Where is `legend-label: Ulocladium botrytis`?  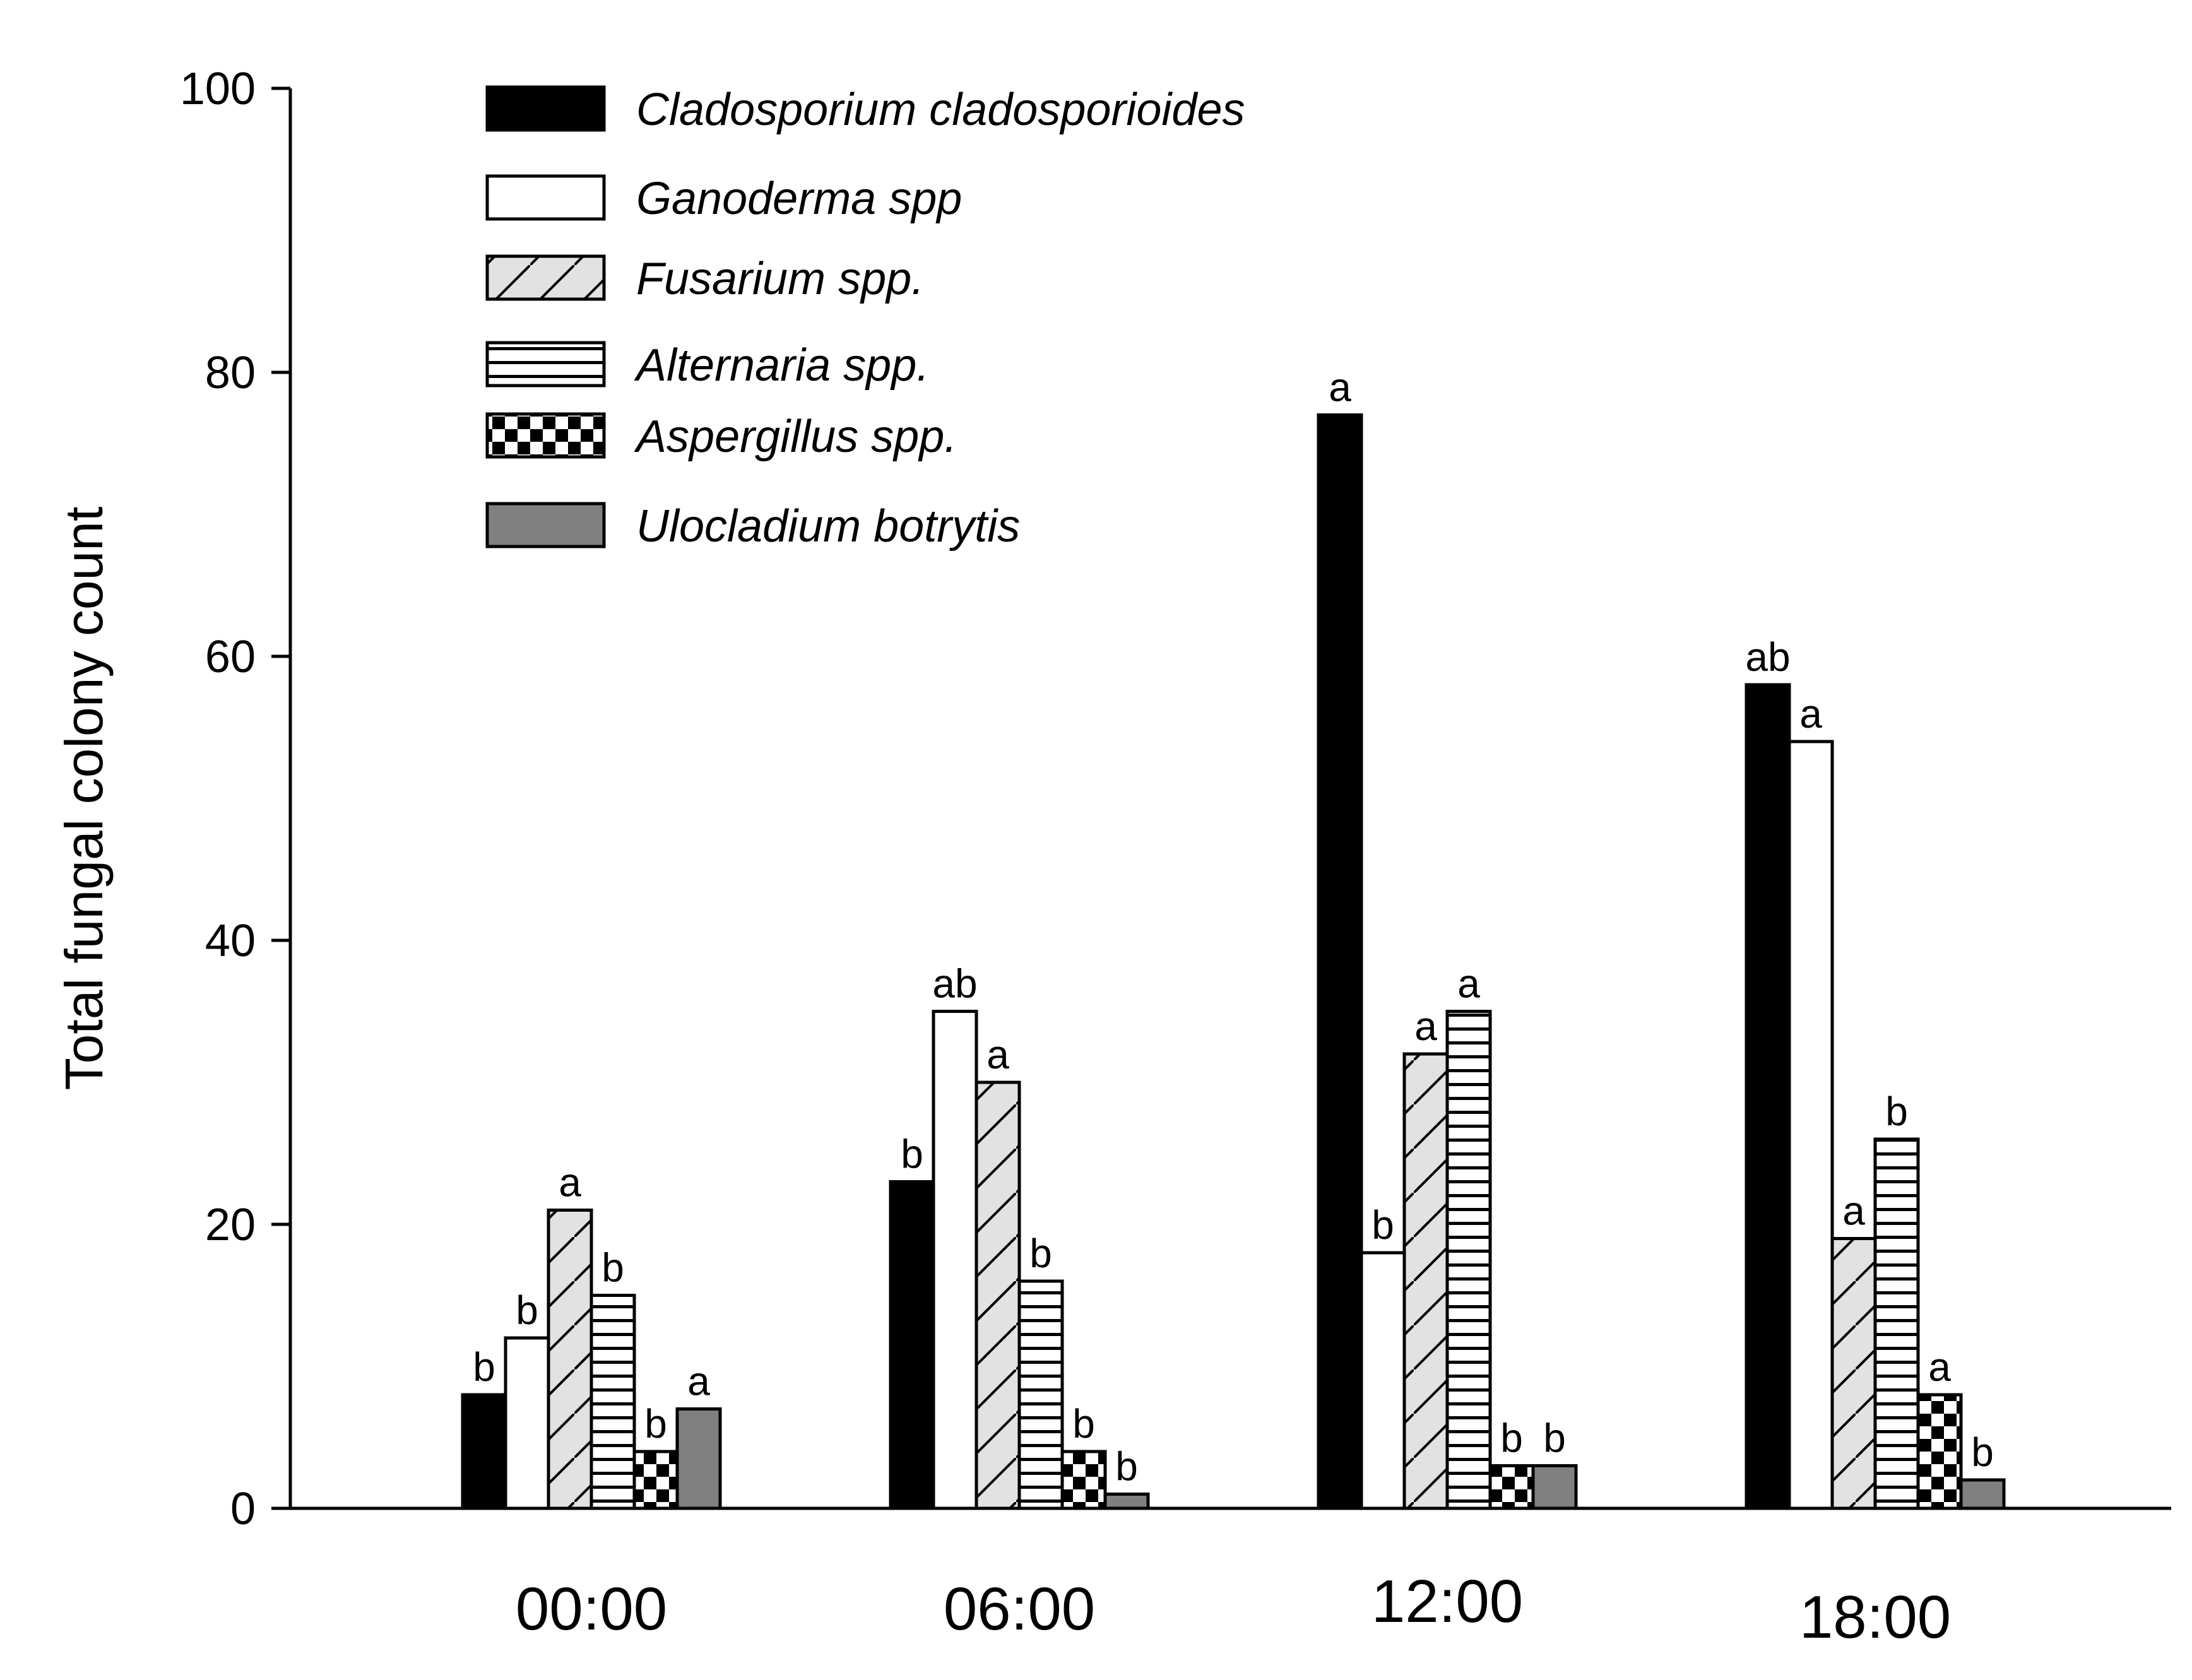 legend-label: Ulocladium botrytis is located at coordinates (828, 526).